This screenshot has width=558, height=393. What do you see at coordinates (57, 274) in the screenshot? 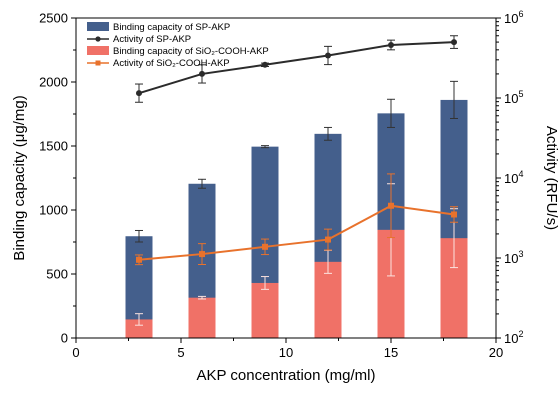
I see `y-tick-label-1: 500` at bounding box center [57, 274].